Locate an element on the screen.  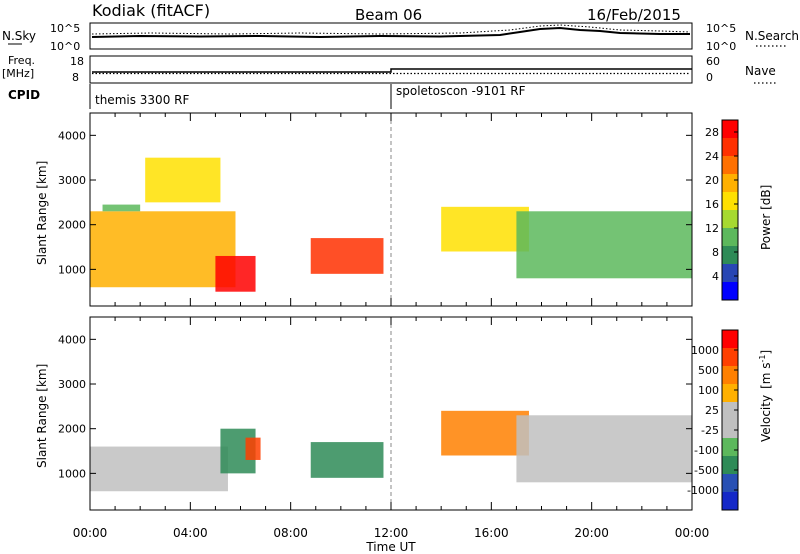
freq-tick-bottom: 8 is located at coordinates (75, 77).